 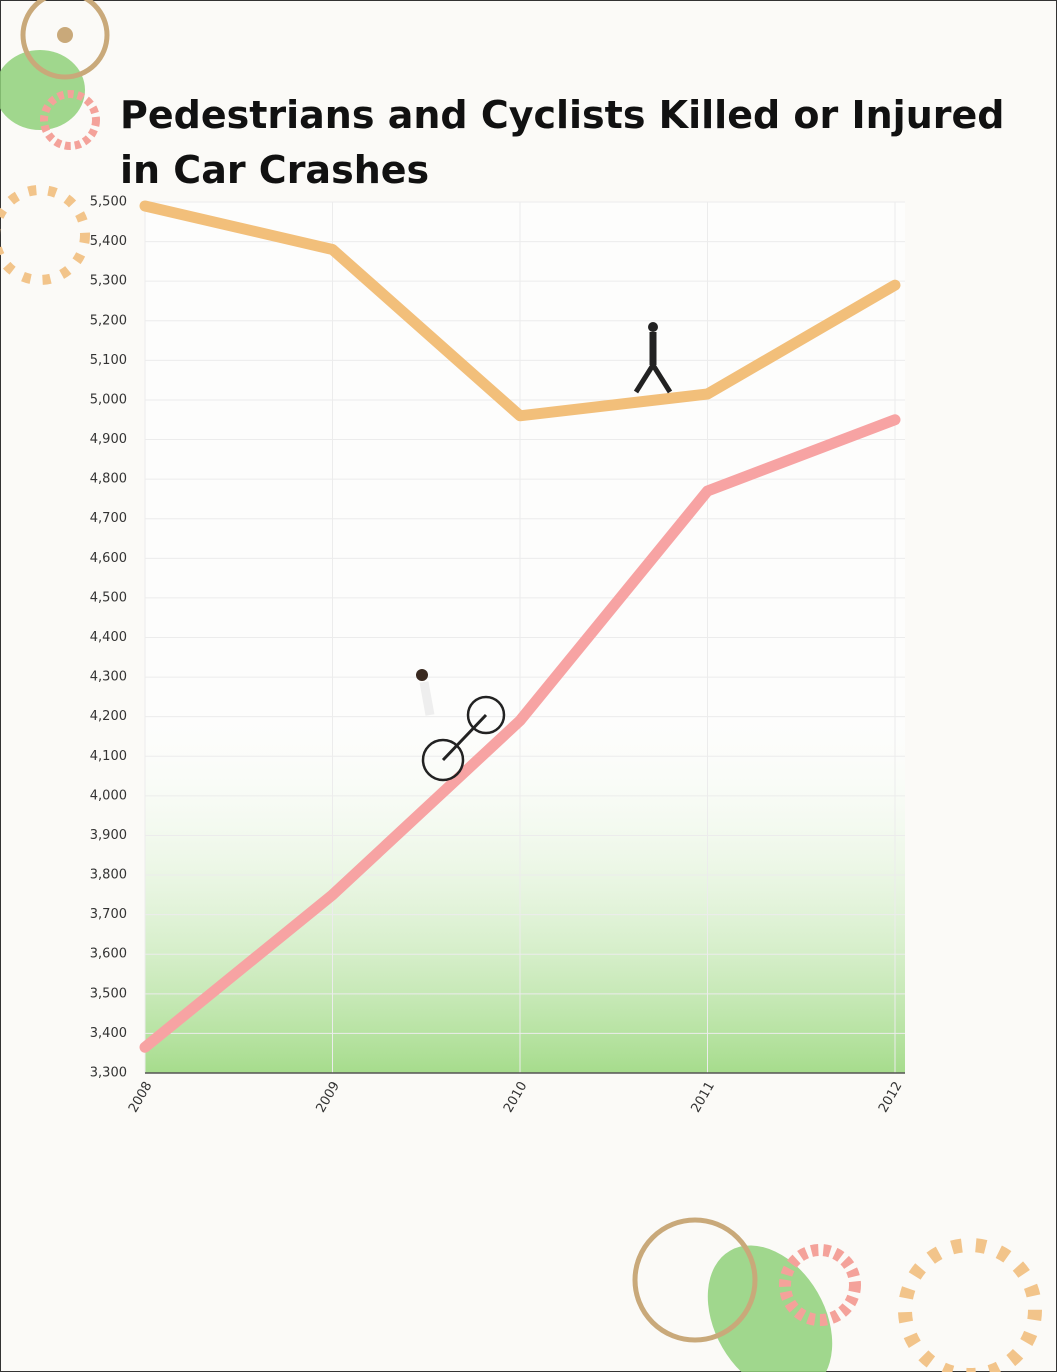 What do you see at coordinates (108, 835) in the screenshot?
I see `y-tick-label: 3,900` at bounding box center [108, 835].